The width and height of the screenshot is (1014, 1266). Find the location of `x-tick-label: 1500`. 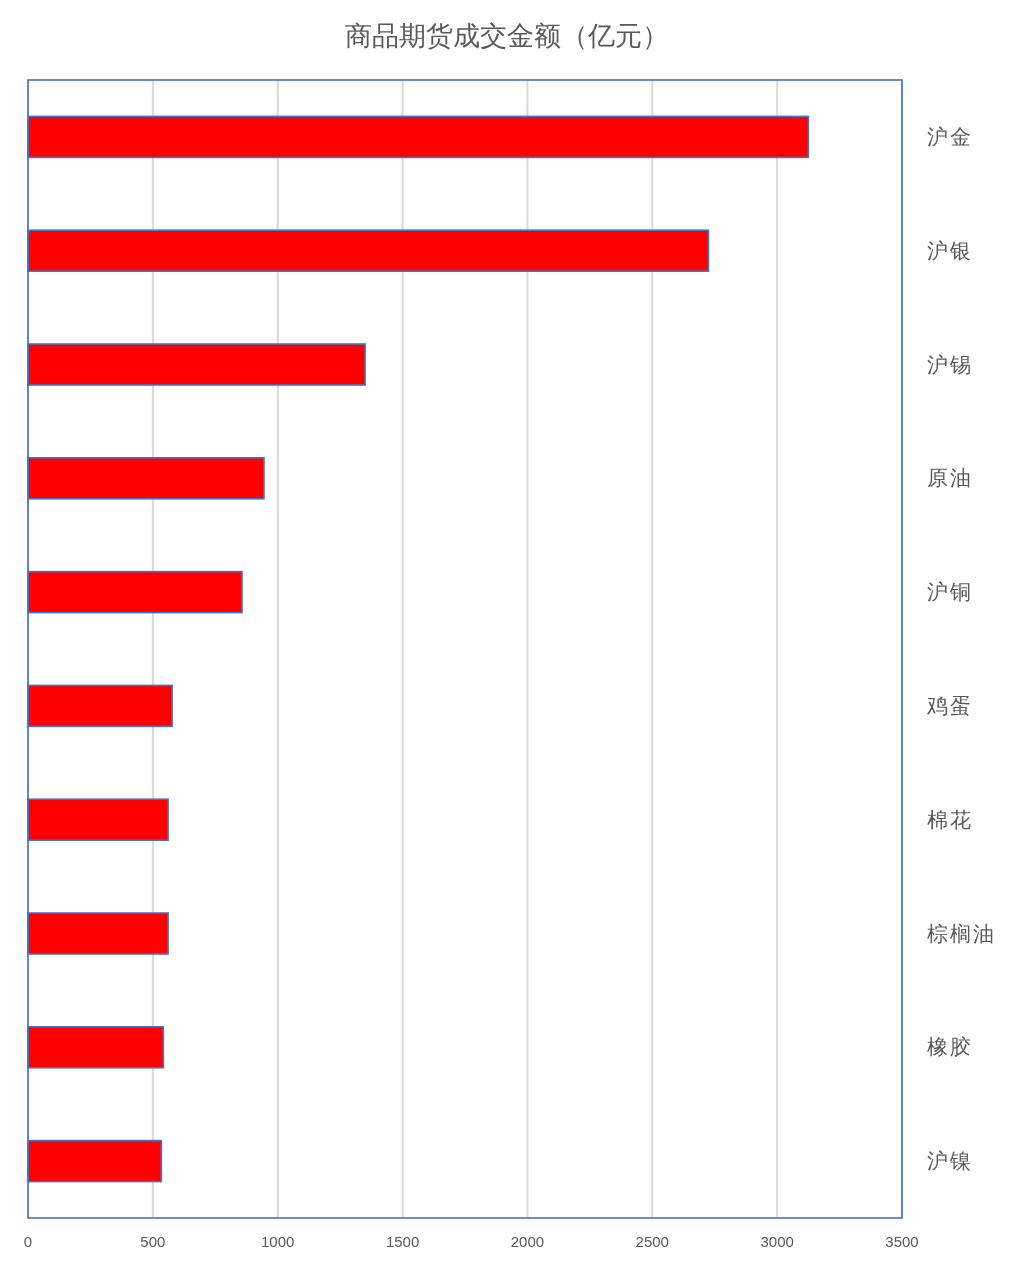

x-tick-label: 1500 is located at coordinates (402, 1241).